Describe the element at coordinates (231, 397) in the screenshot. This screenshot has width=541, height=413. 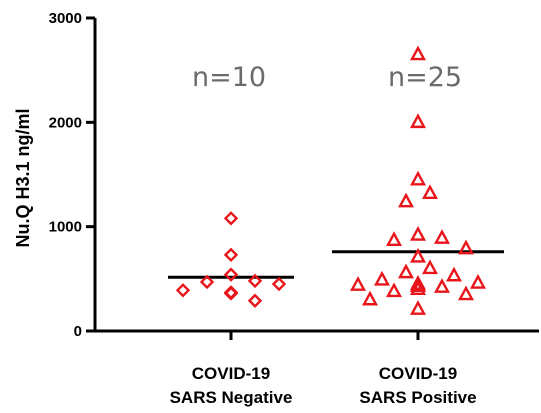
I see `x-tick-label: SARS Negative` at that location.